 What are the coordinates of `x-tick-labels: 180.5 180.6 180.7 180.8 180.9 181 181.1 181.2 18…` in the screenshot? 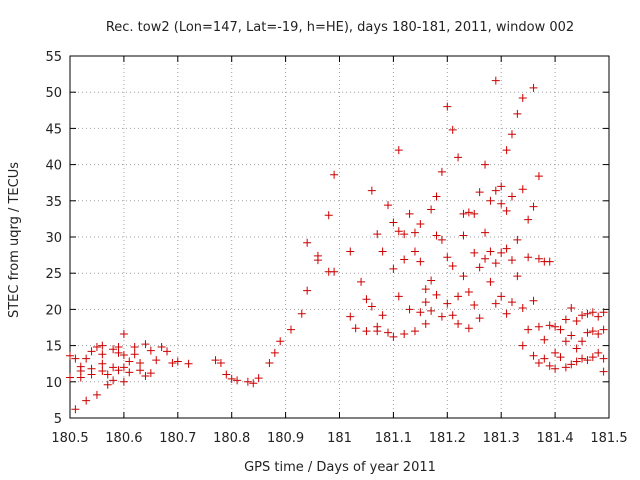 It's located at (339, 438).